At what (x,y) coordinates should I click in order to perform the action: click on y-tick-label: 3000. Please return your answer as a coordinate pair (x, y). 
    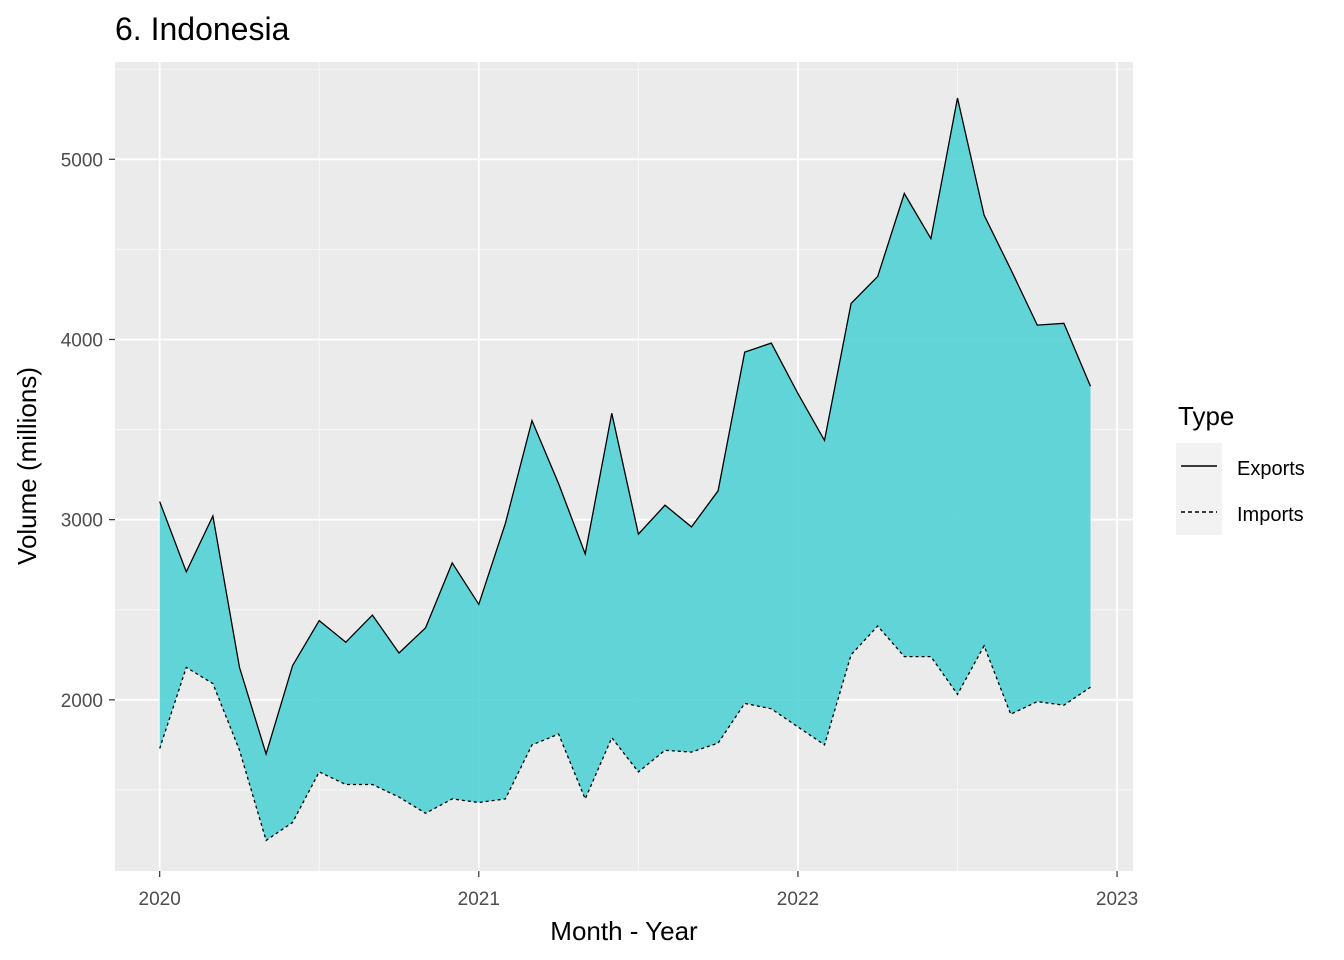
    Looking at the image, I should click on (82, 521).